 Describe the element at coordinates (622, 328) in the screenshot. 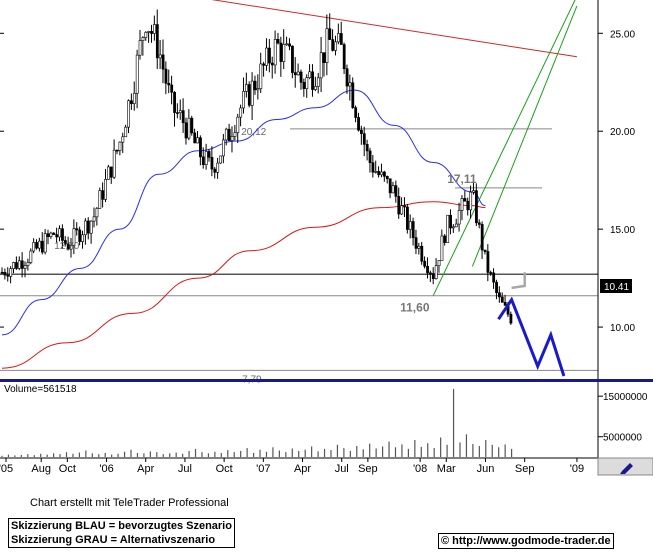

I see `price-tick-label: 10.00` at that location.